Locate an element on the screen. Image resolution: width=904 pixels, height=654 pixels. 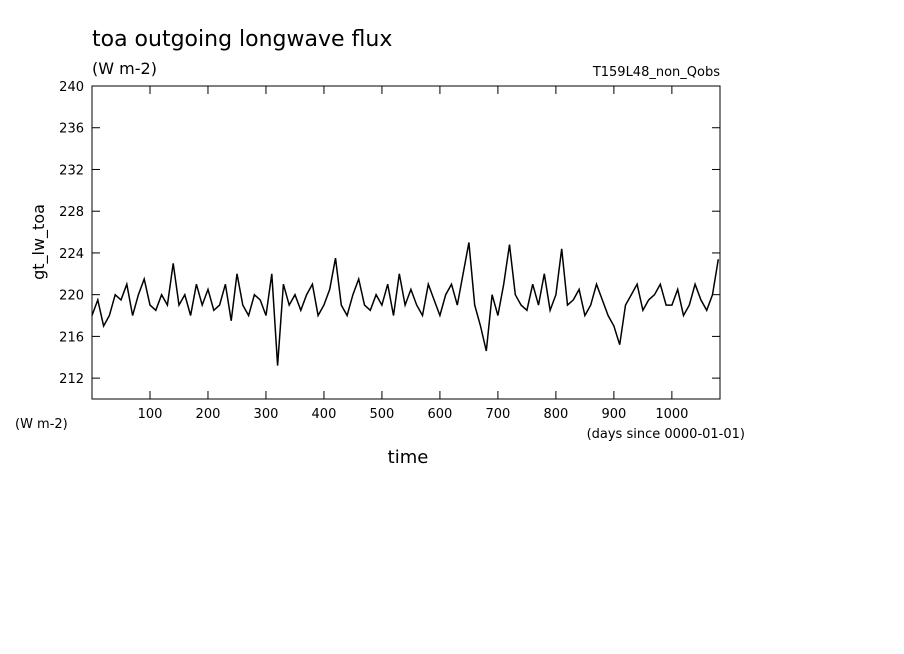
series-line is located at coordinates (405, 304).